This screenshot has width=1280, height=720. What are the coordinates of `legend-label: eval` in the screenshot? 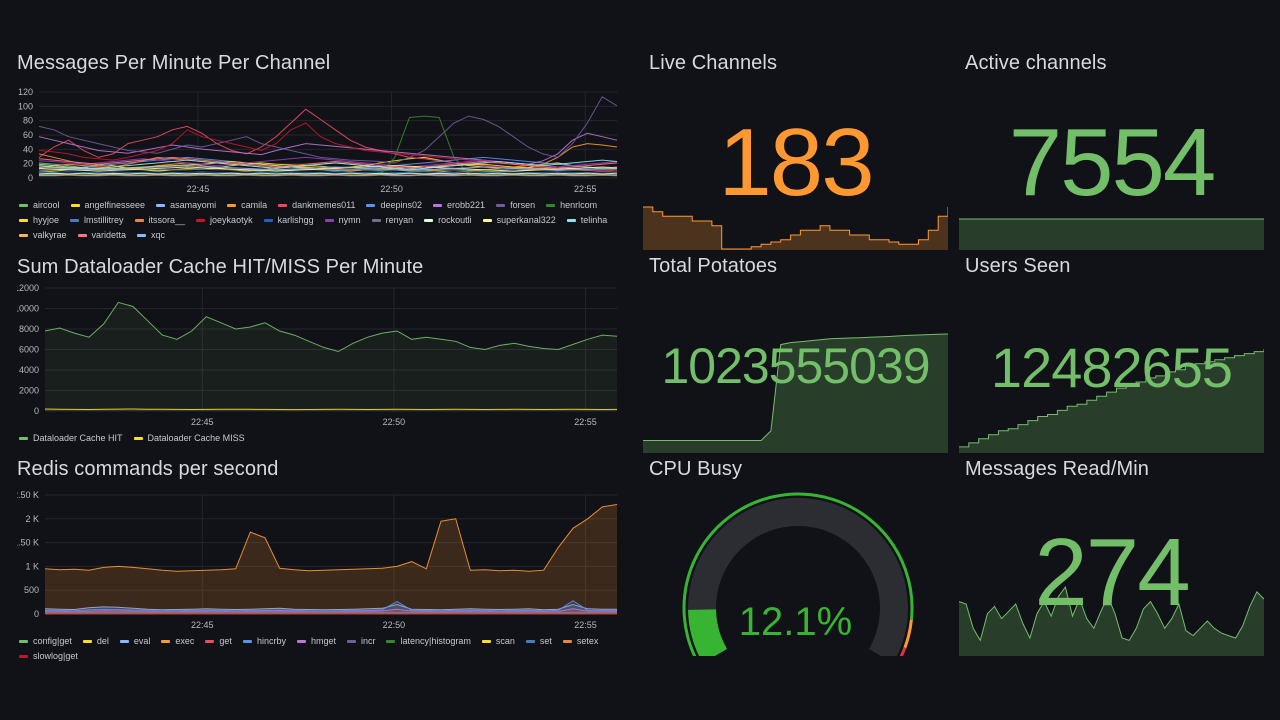 It's located at (142, 641).